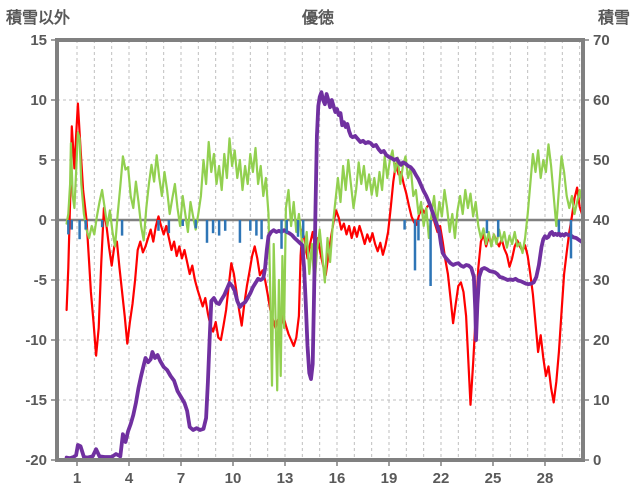 This screenshot has height=501, width=636. Describe the element at coordinates (38, 18) in the screenshot. I see `left-axis-title: 積雪以外` at that location.